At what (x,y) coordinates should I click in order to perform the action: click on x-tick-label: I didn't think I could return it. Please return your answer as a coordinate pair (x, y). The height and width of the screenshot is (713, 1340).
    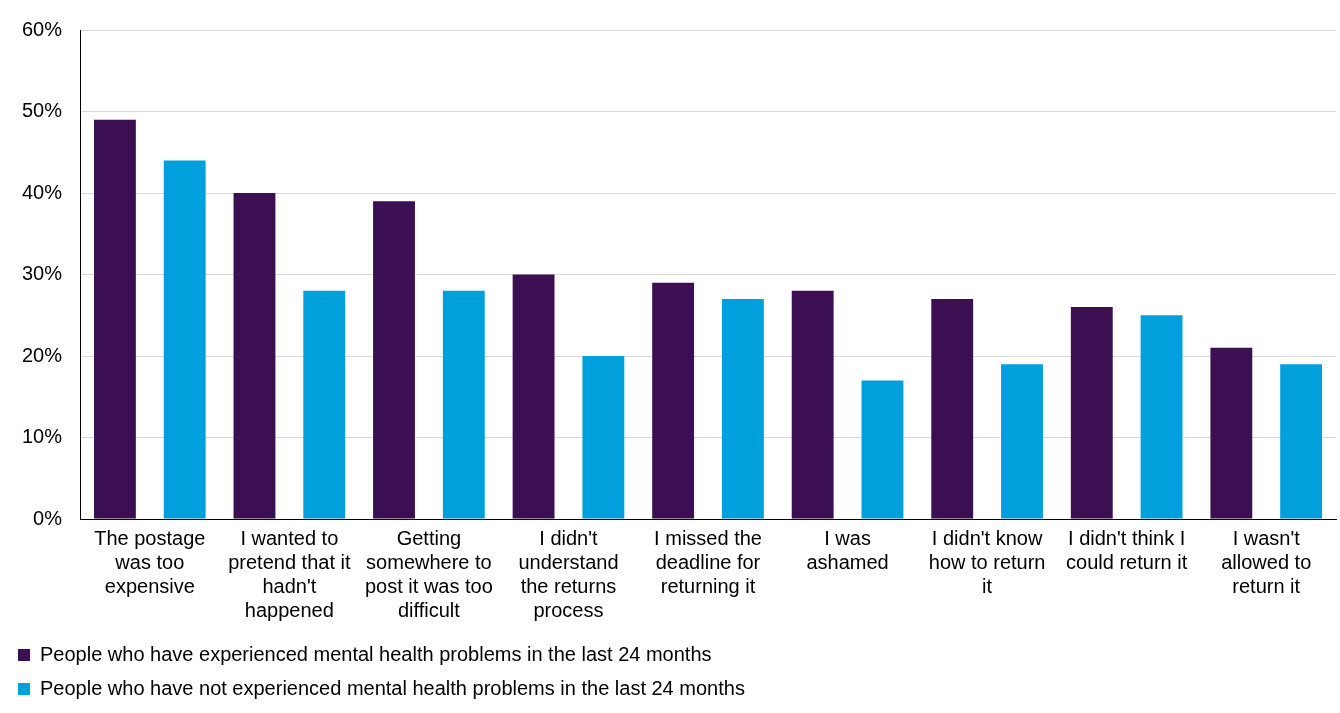
    Looking at the image, I should click on (1127, 549).